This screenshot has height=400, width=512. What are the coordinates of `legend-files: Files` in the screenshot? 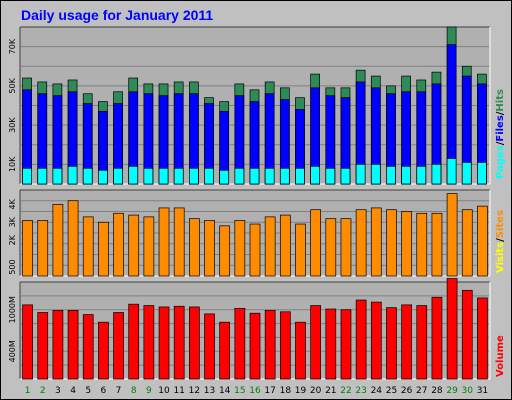 It's located at (500, 128).